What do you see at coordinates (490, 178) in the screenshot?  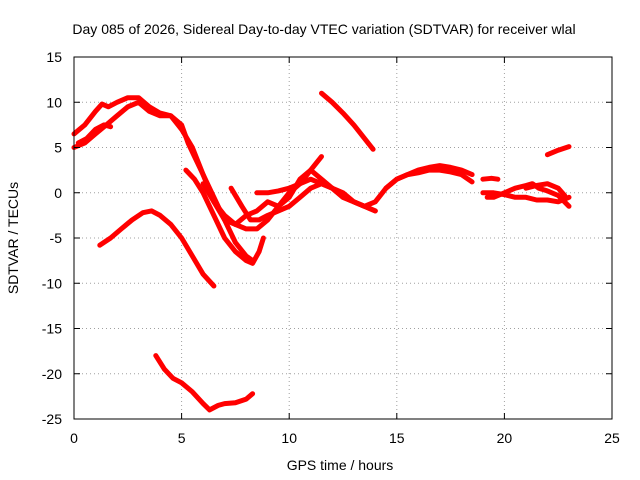 I see `arc-evening-short` at bounding box center [490, 178].